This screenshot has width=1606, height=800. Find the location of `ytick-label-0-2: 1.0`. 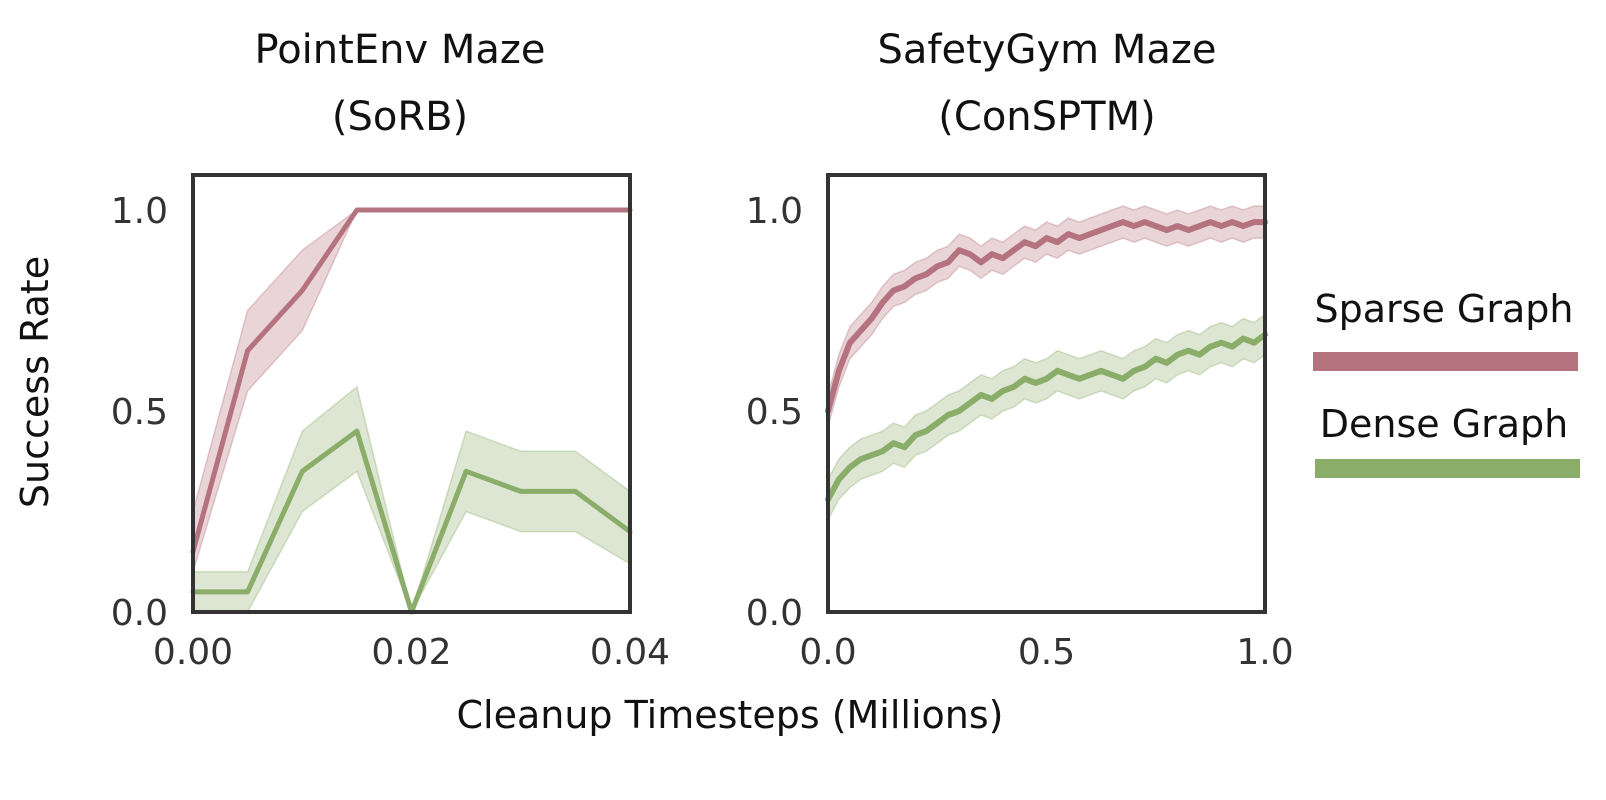

ytick-label-0-2: 1.0 is located at coordinates (139, 211).